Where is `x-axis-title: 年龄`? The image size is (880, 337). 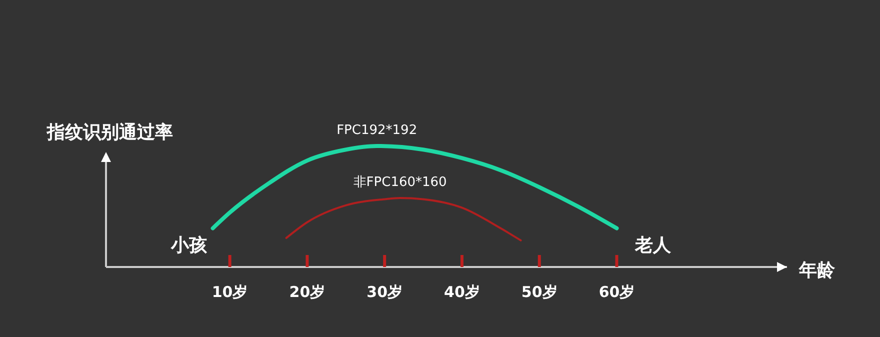
x-axis-title: 年龄 is located at coordinates (817, 270).